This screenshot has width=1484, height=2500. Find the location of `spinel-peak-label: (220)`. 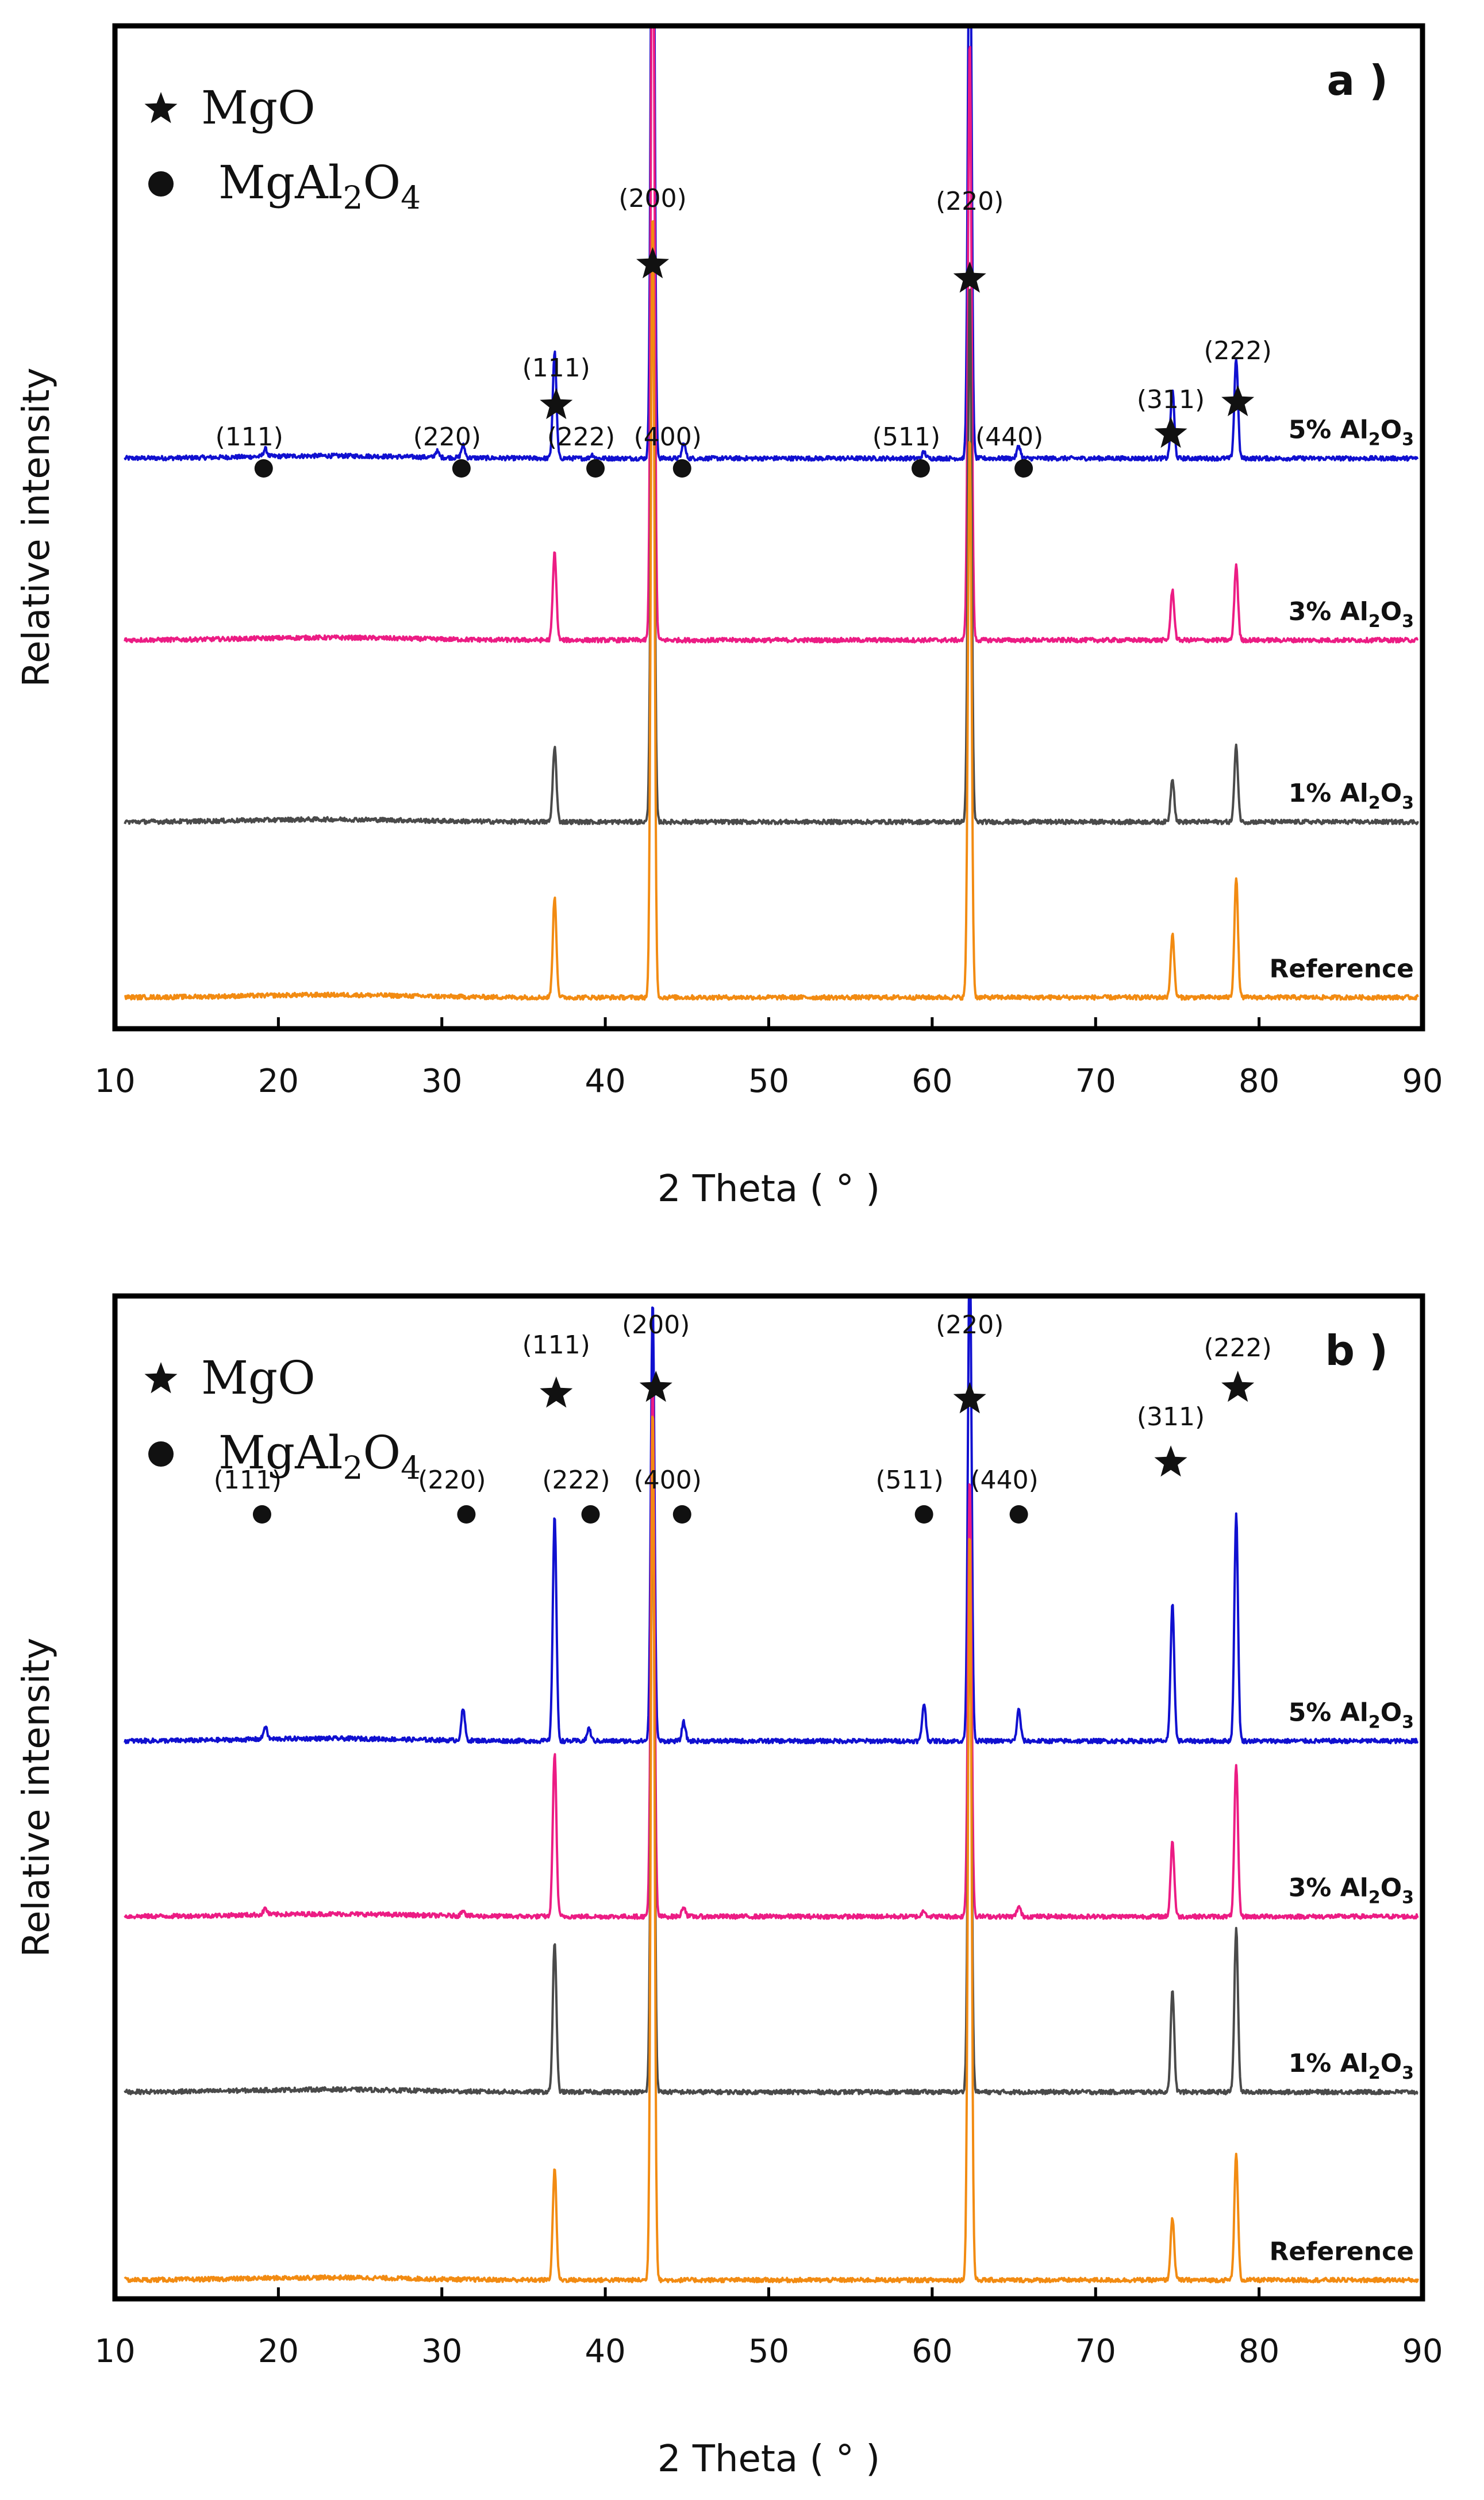

spinel-peak-label: (220) is located at coordinates (452, 1480).